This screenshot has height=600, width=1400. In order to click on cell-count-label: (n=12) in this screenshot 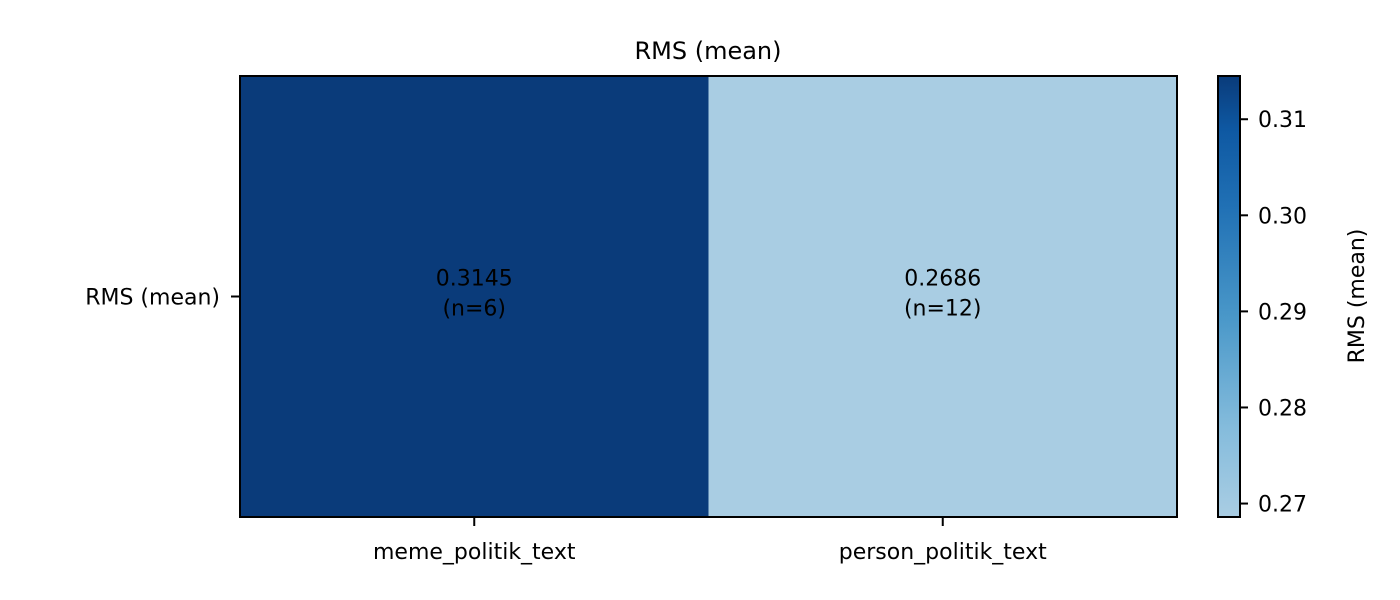, I will do `click(943, 309)`.